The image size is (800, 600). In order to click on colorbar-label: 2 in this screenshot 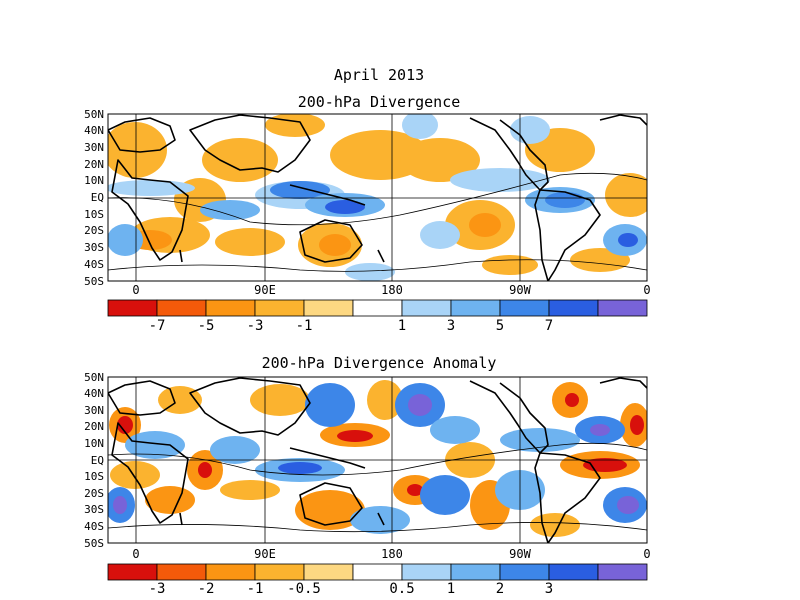, I will do `click(500, 589)`.